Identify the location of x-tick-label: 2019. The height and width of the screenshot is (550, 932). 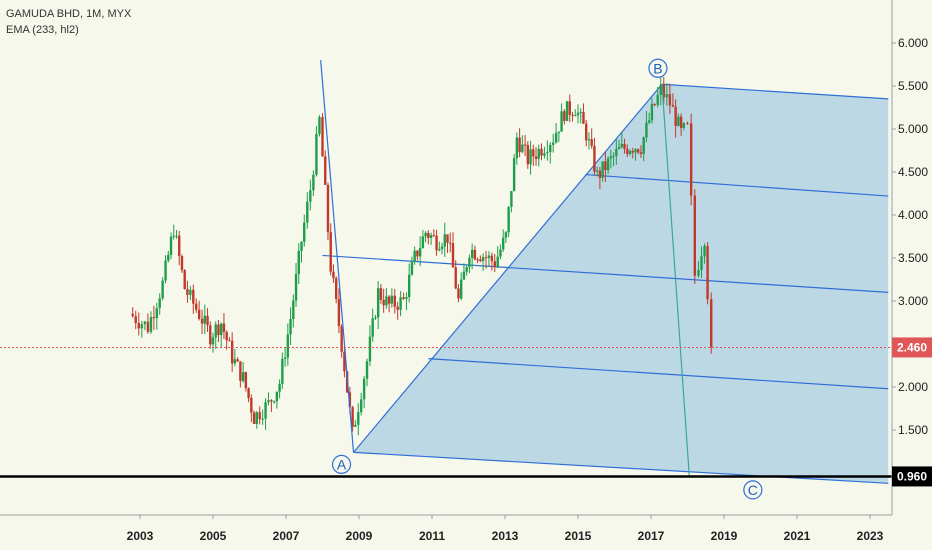
(724, 536).